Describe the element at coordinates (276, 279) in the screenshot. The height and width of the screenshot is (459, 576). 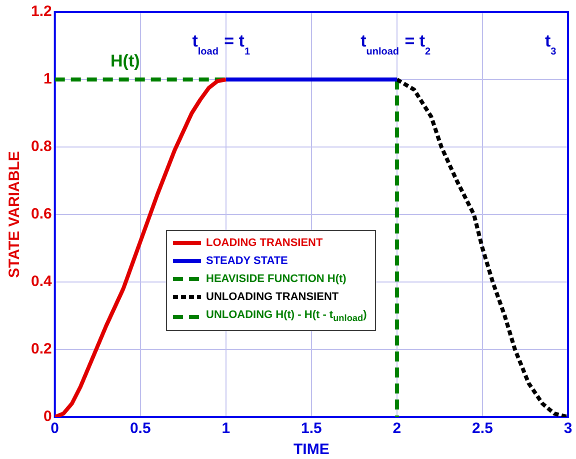
I see `legend-label: HEAVISIDE FUNCTION H(t)` at that location.